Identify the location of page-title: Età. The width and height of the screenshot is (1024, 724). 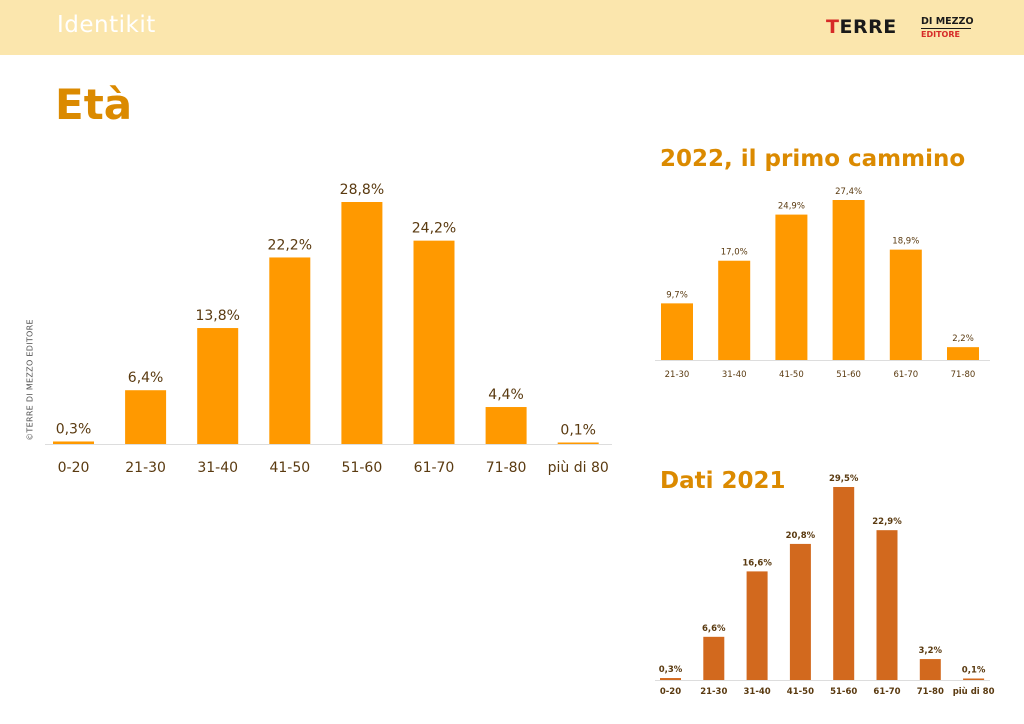
(94, 104).